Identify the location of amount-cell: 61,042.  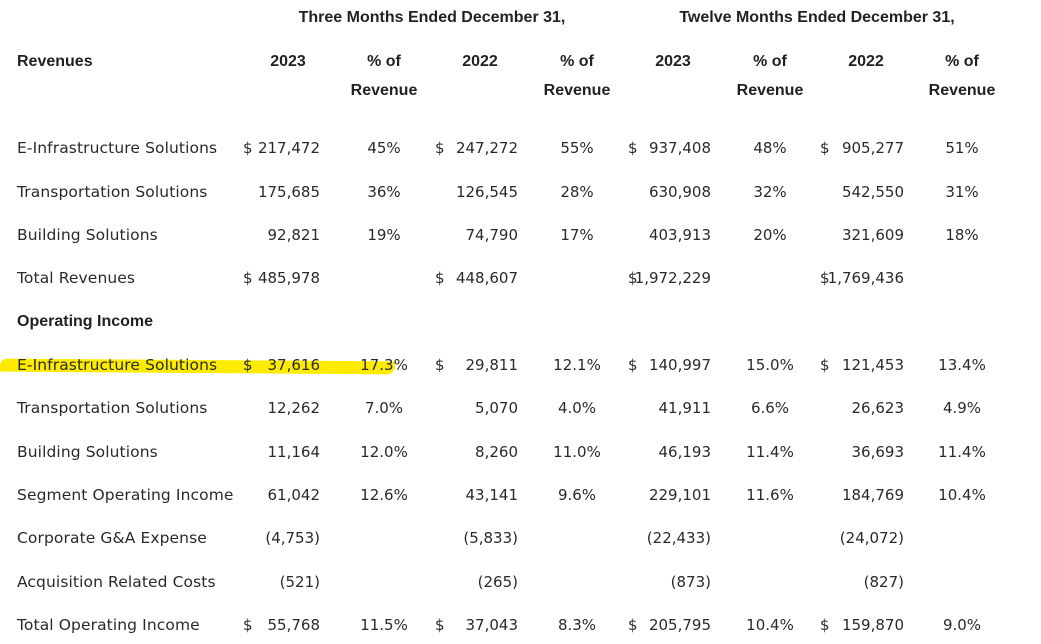
(294, 495).